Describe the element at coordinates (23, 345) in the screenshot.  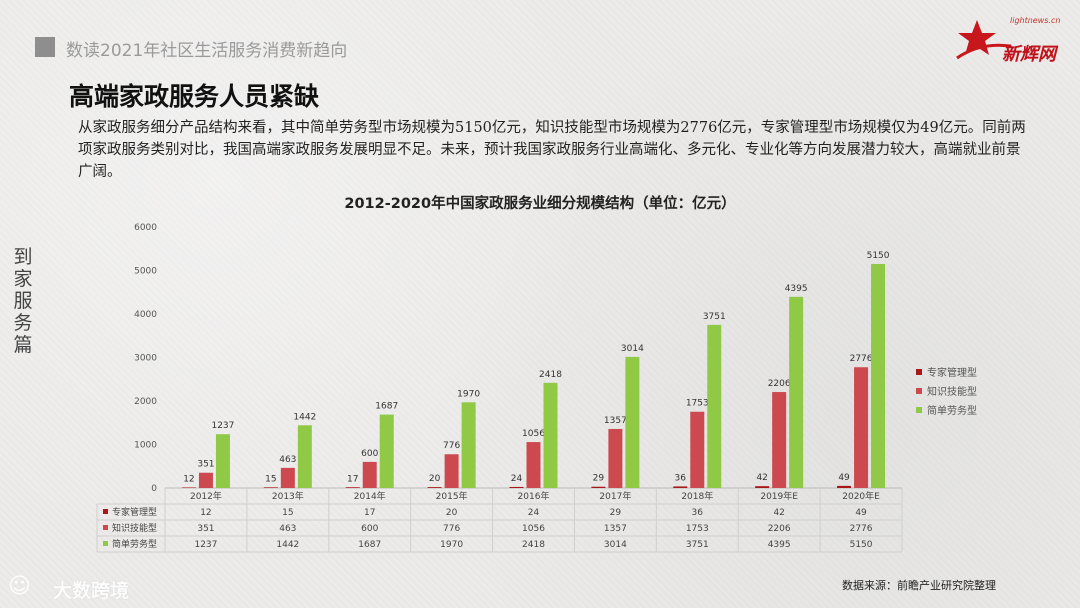
I see `side-label-char: 篇` at that location.